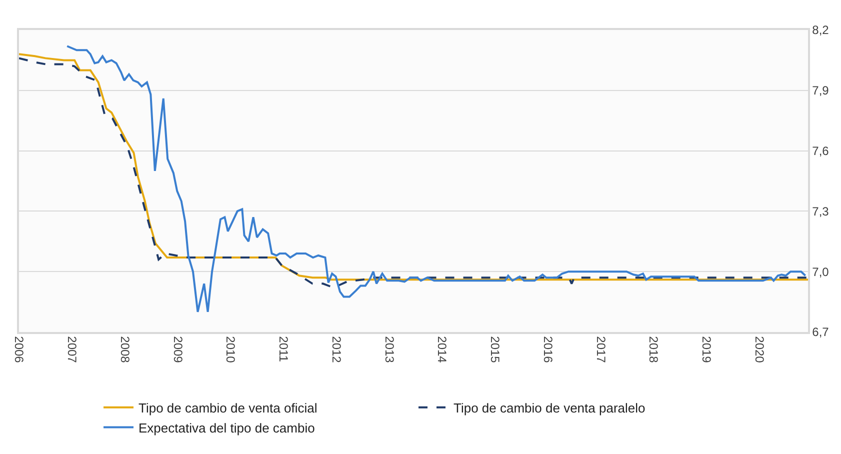  What do you see at coordinates (707, 350) in the screenshot?
I see `x-tick-label: 2019` at bounding box center [707, 350].